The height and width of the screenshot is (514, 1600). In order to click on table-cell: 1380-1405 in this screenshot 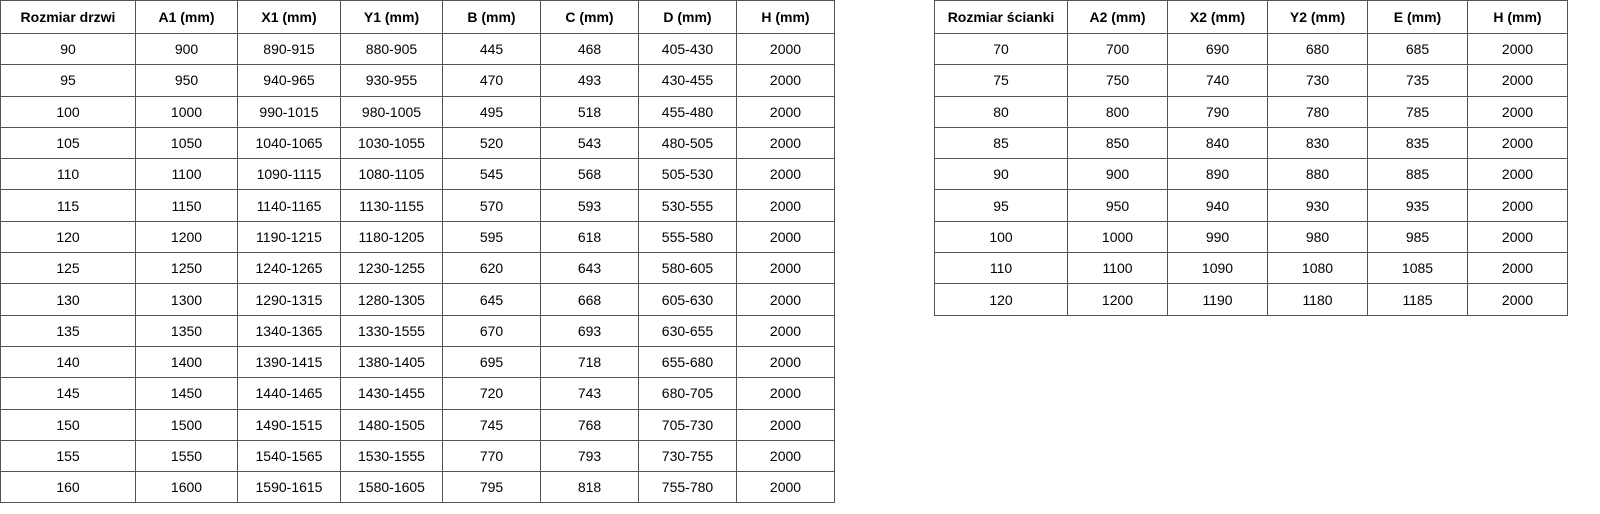, I will do `click(391, 362)`.